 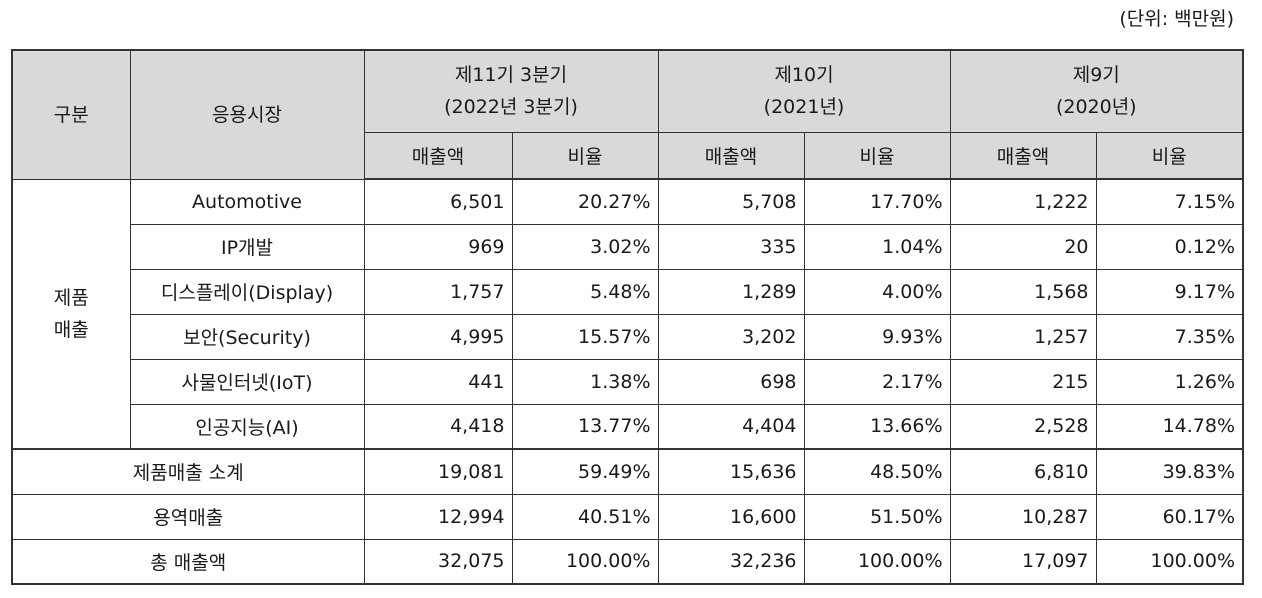 I want to click on value-cell: 7.35%, so click(x=1169, y=336).